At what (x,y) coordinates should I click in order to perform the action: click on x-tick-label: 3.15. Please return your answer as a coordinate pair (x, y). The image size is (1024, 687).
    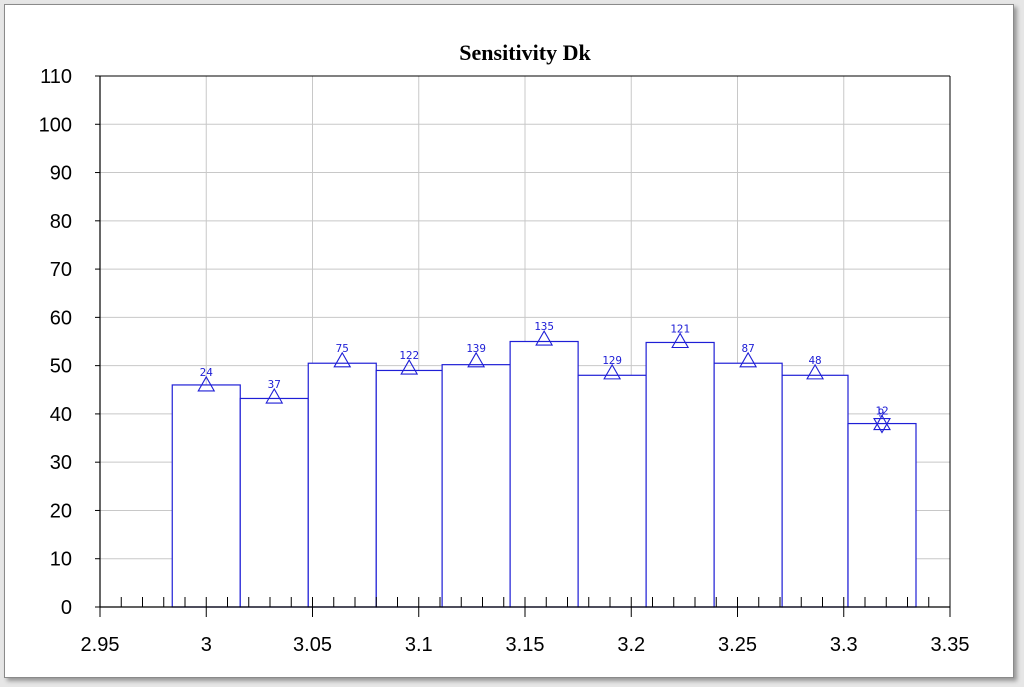
    Looking at the image, I should click on (525, 645).